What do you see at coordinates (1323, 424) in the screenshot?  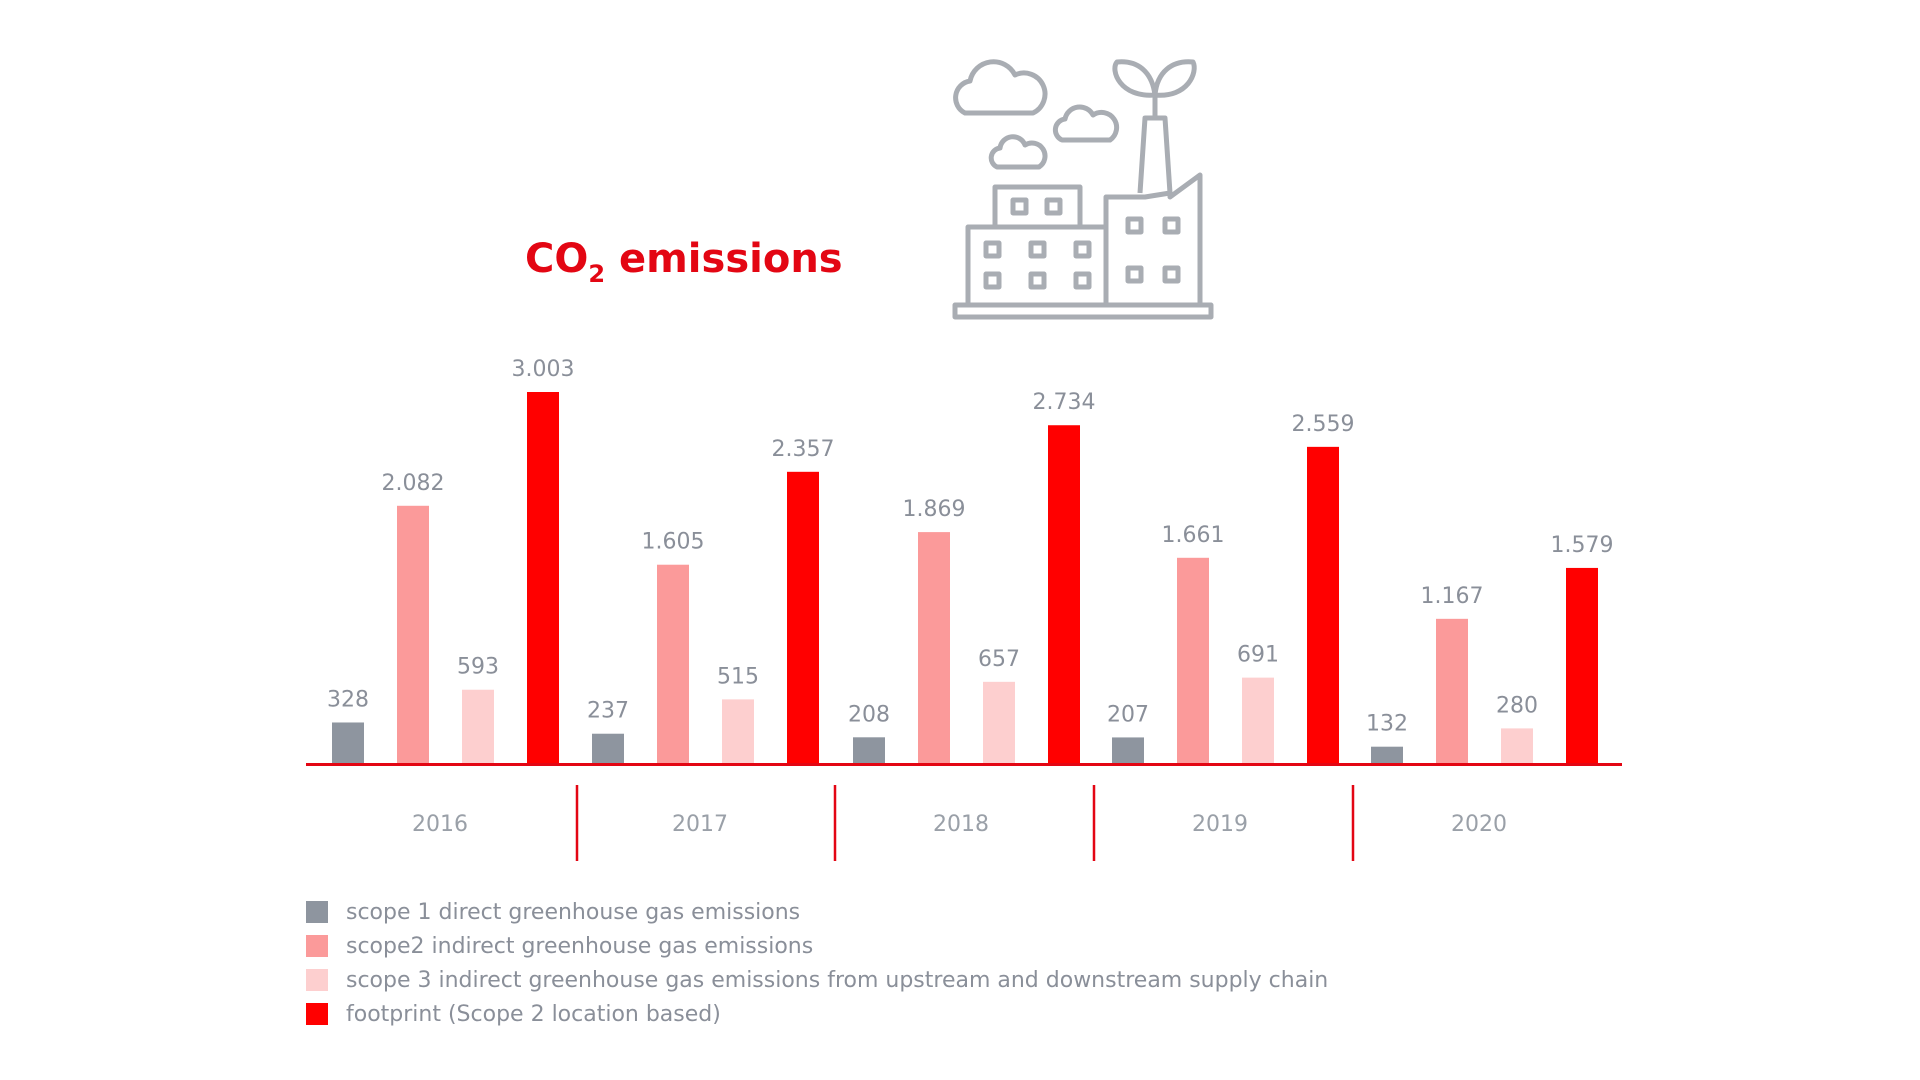 I see `value-label-2019-series-4: 2.559` at bounding box center [1323, 424].